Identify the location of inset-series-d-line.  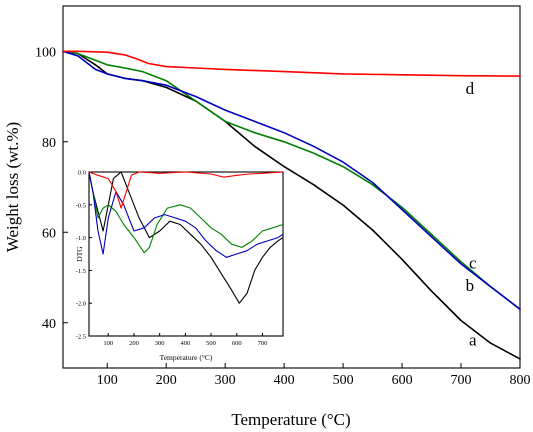
(186, 190).